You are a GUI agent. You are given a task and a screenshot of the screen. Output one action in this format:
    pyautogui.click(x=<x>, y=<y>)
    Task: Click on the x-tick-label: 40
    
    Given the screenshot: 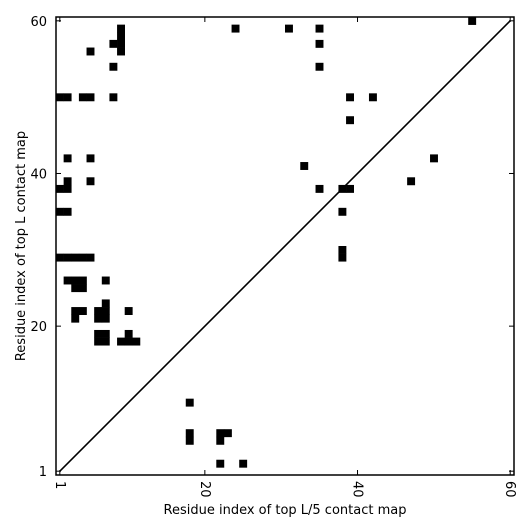 What is the action you would take?
    pyautogui.click(x=357, y=489)
    